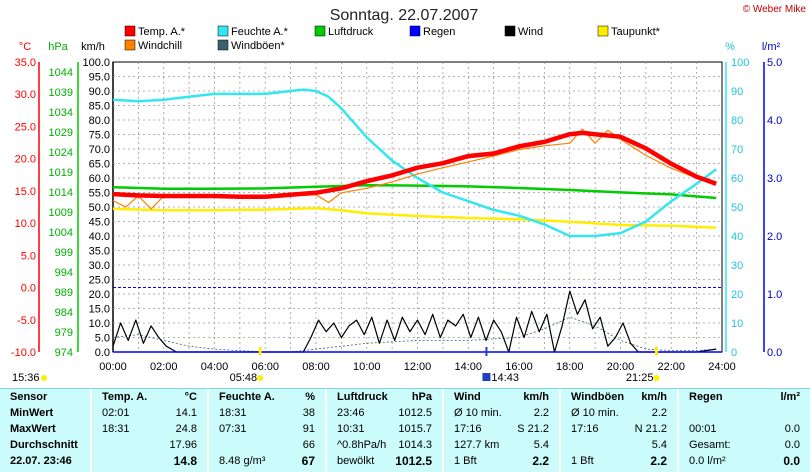 This screenshot has width=810, height=472. I want to click on stats-time: 00:01, so click(703, 429).